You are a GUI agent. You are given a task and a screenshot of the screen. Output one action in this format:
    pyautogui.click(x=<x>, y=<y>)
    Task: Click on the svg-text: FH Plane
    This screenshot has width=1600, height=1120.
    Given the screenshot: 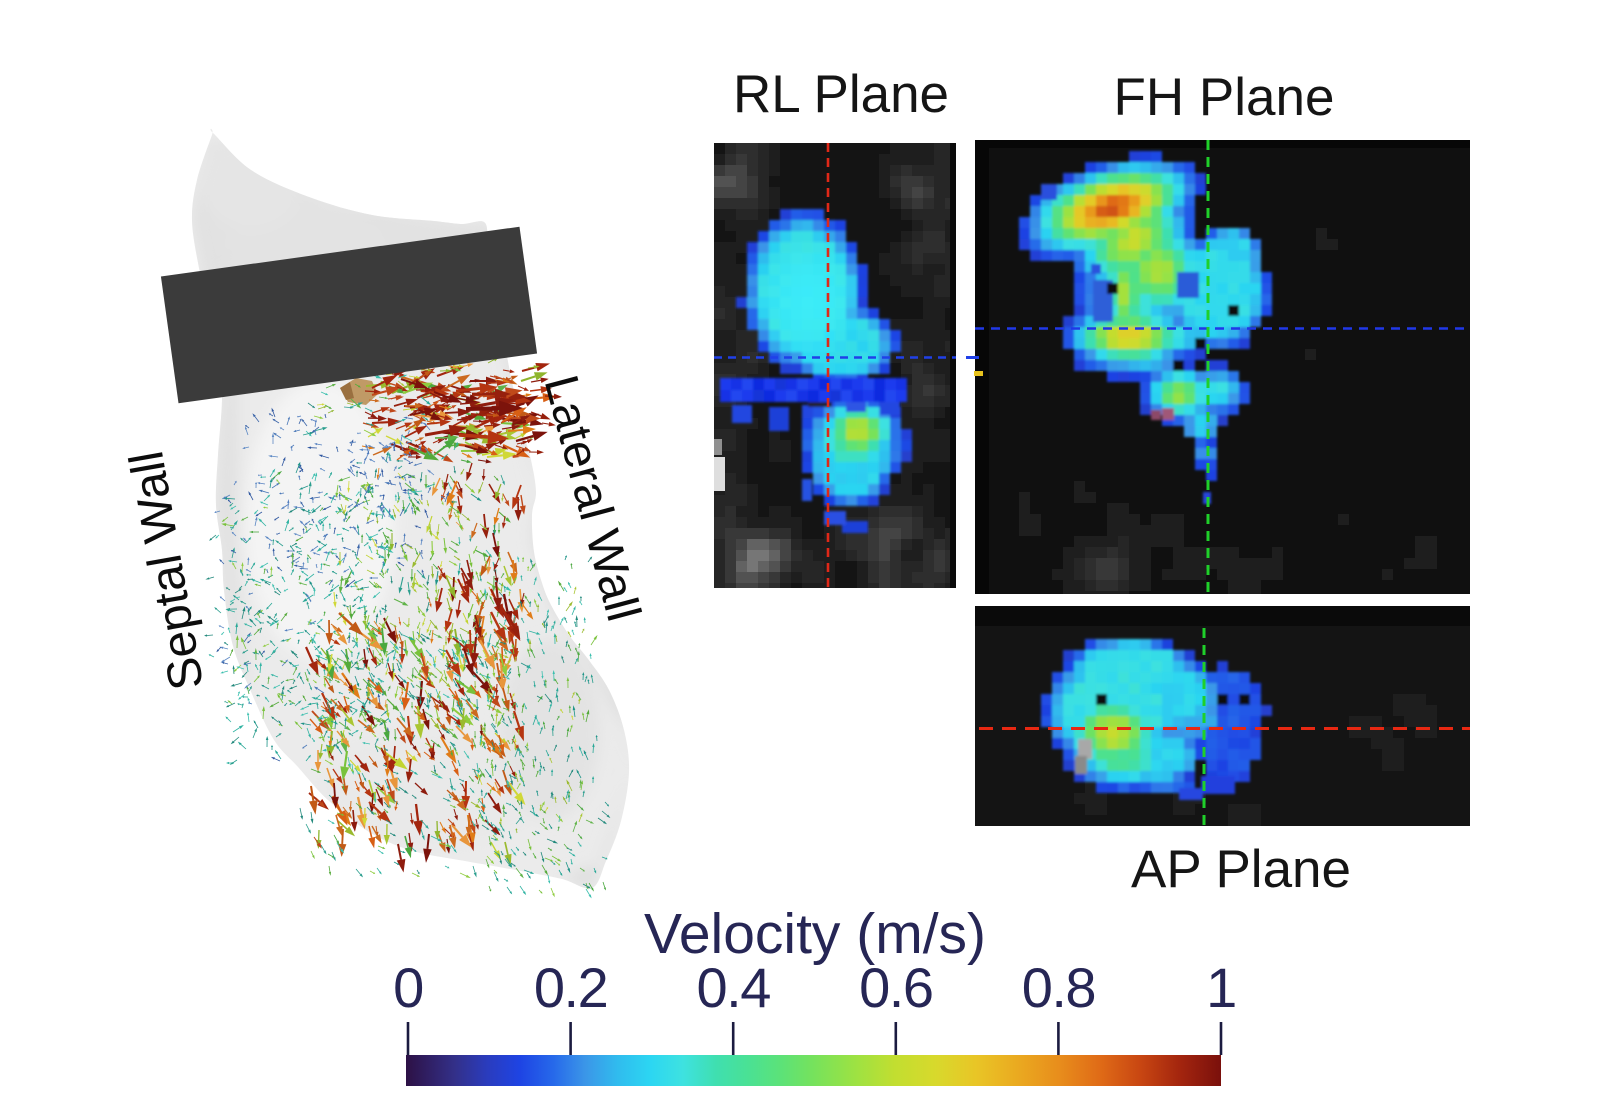 What is the action you would take?
    pyautogui.click(x=1224, y=97)
    